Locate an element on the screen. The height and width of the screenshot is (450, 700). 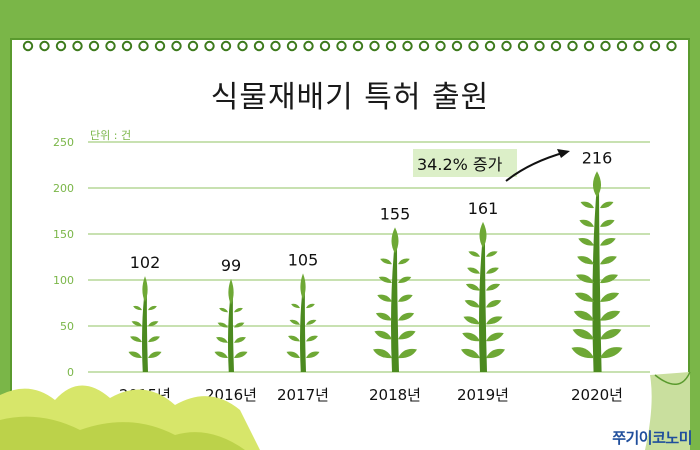
x-tick-label: 2017년 is located at coordinates (303, 395).